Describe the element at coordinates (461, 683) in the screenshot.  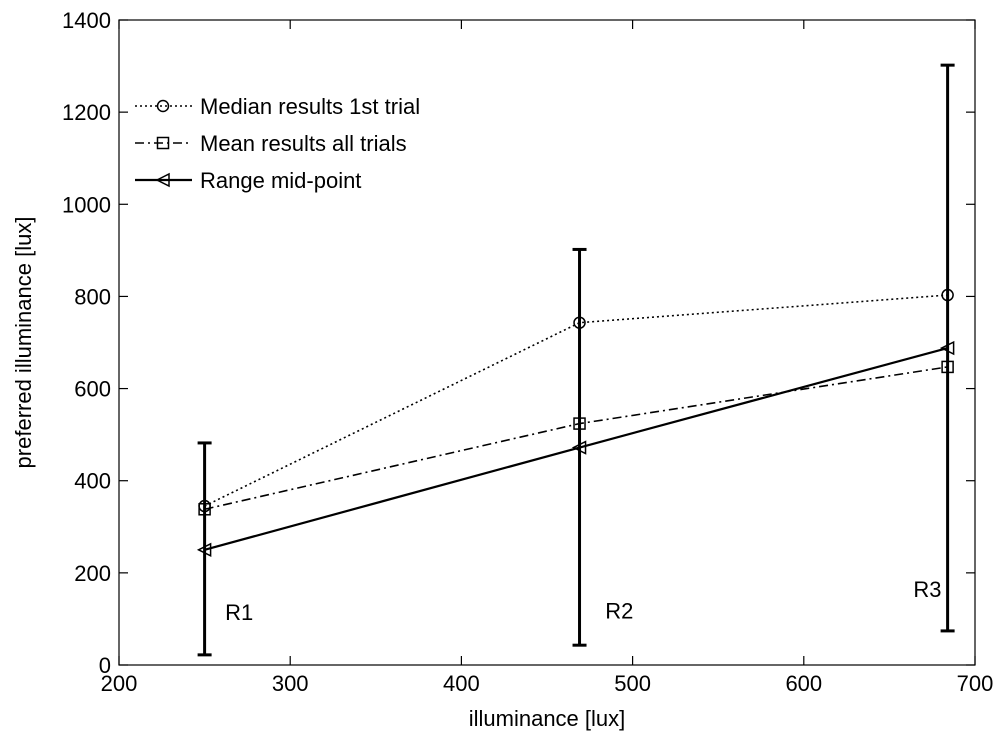
I see `x-tick-label: 400` at that location.